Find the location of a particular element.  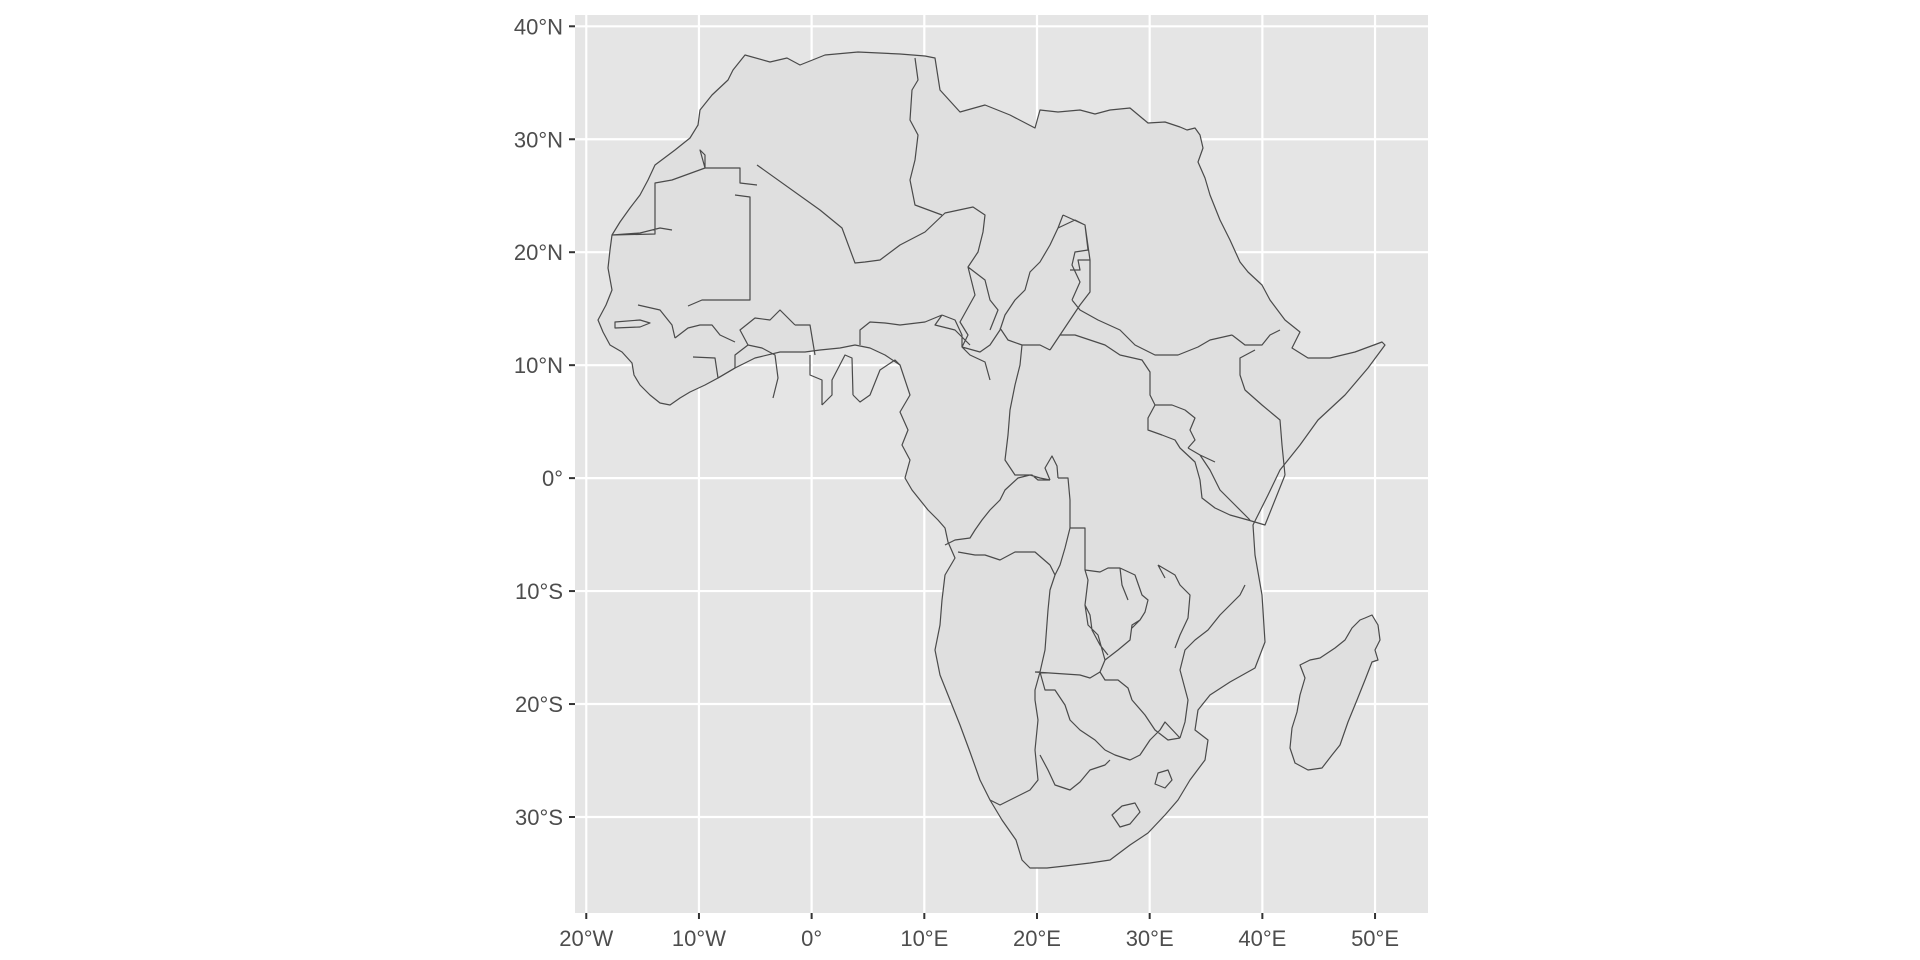

x-tick-label: 30°E is located at coordinates (1150, 938).